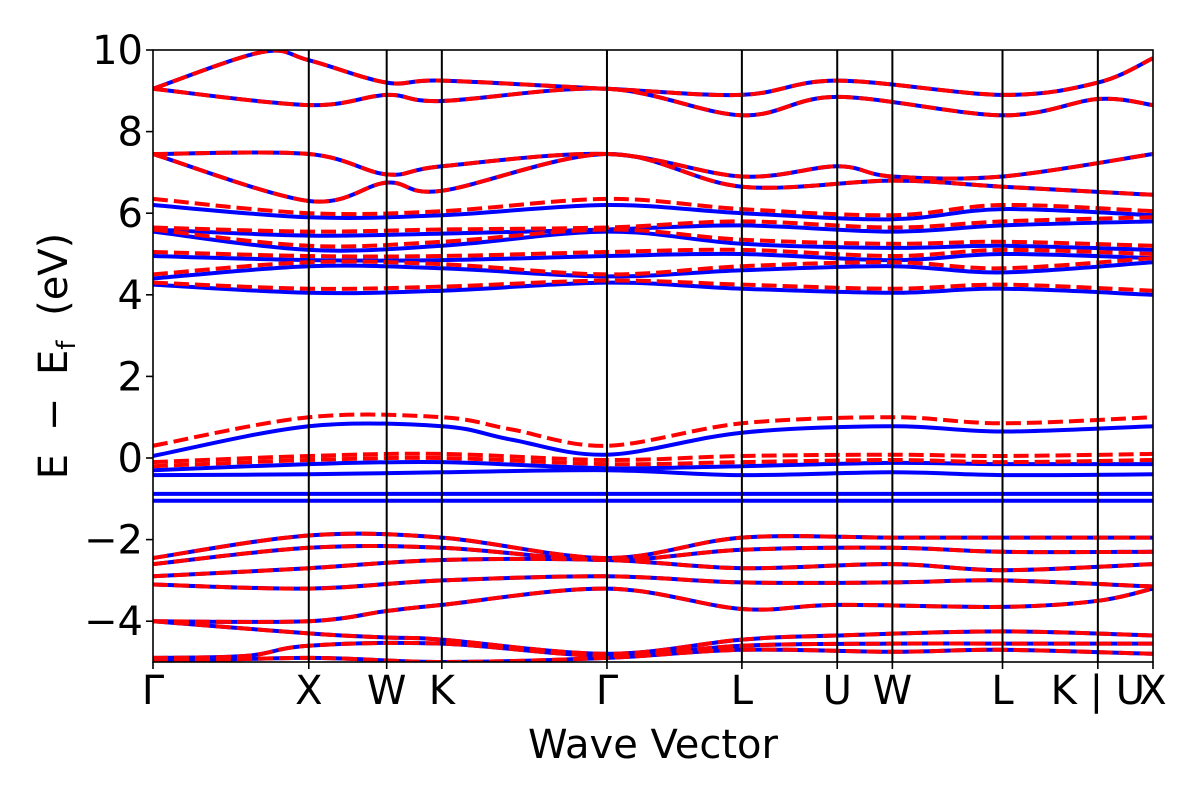 This screenshot has height=800, width=1200. Describe the element at coordinates (1002, 691) in the screenshot. I see `x-tick-label-8: L` at that location.